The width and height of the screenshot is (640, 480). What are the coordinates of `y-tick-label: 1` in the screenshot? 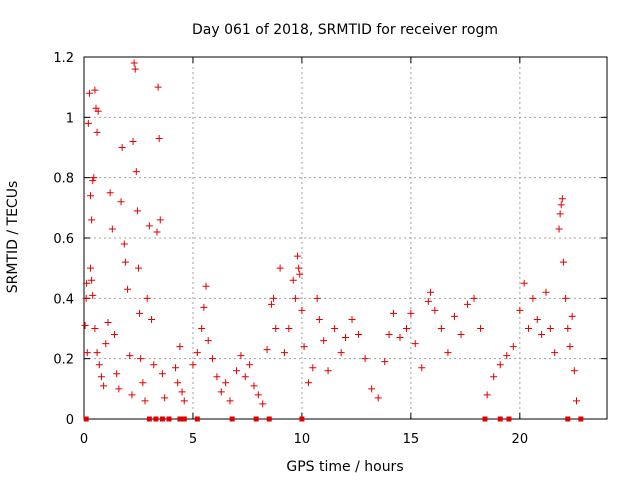 It's located at (70, 118).